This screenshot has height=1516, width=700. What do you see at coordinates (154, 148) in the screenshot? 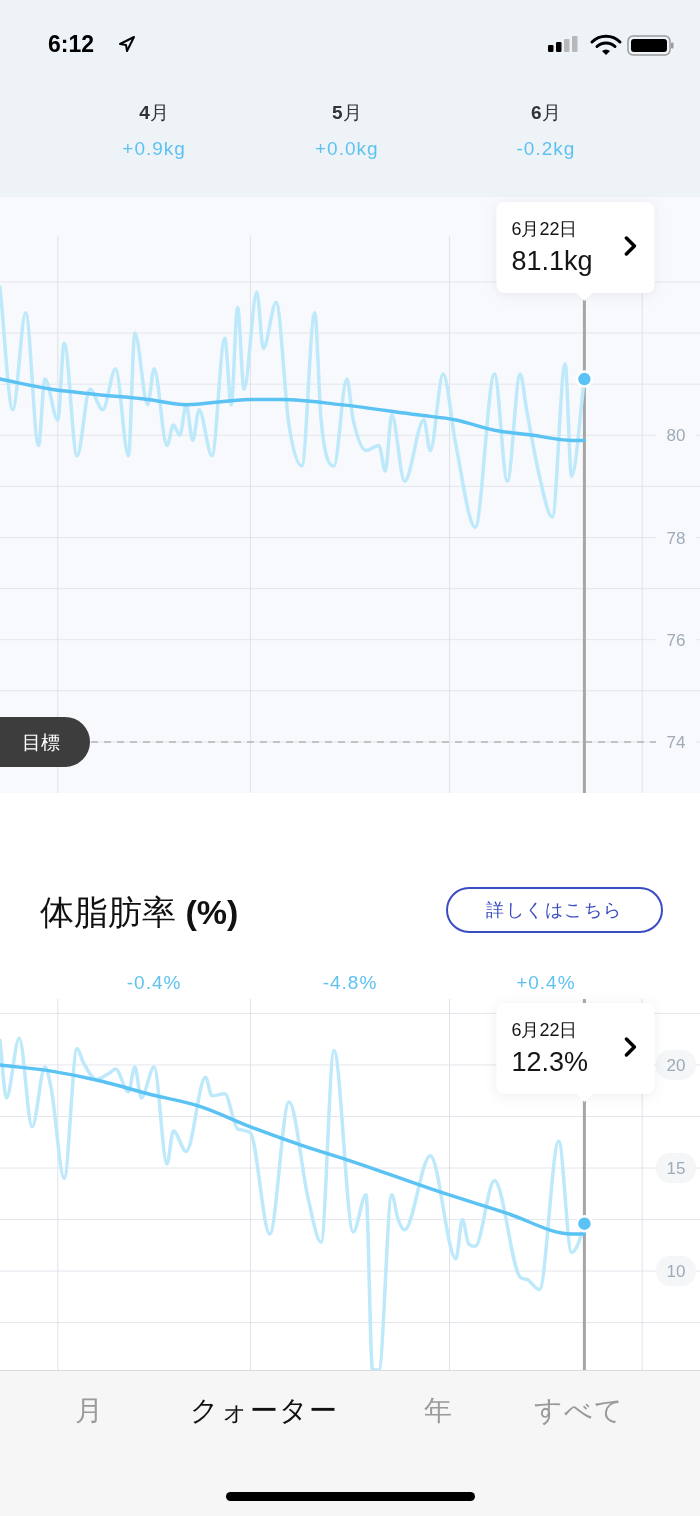
I see `text: +0.9kg` at bounding box center [154, 148].